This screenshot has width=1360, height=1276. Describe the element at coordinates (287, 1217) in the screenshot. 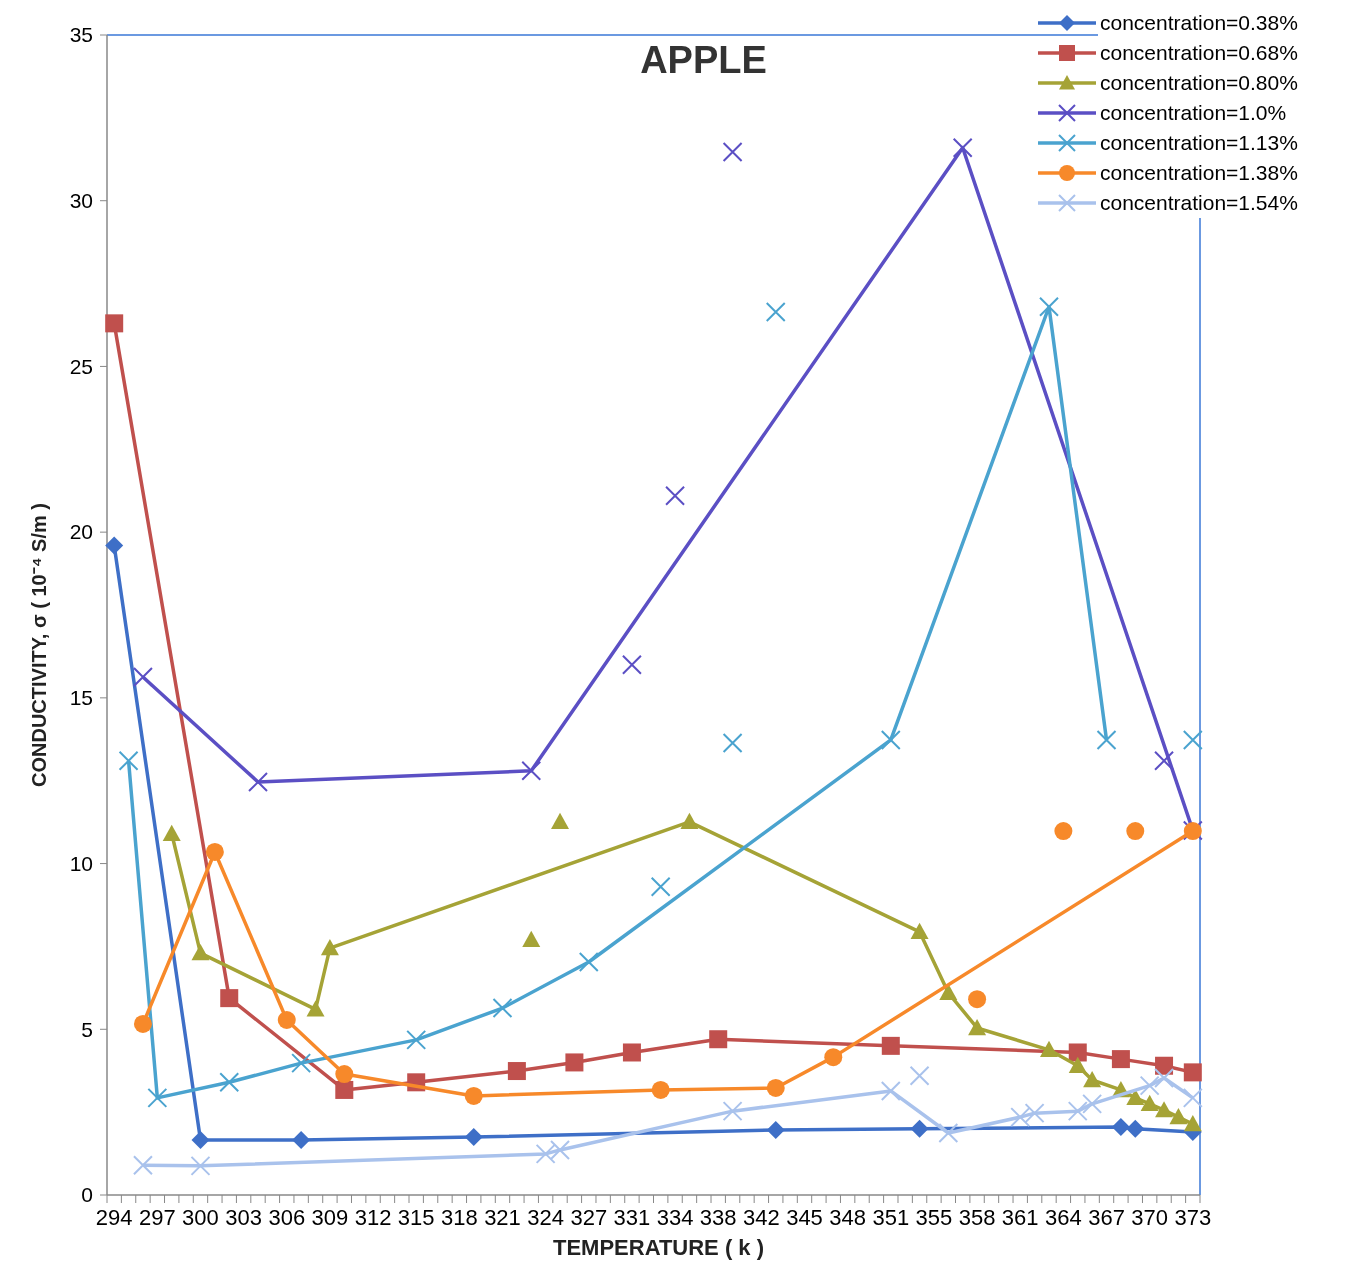

I see `x-tick-label: 306` at that location.